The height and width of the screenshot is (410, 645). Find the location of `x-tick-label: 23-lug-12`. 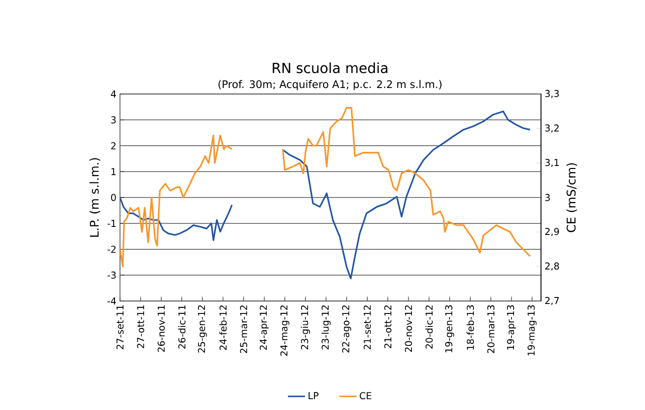

x-tick-label: 23-lug-12 is located at coordinates (326, 327).